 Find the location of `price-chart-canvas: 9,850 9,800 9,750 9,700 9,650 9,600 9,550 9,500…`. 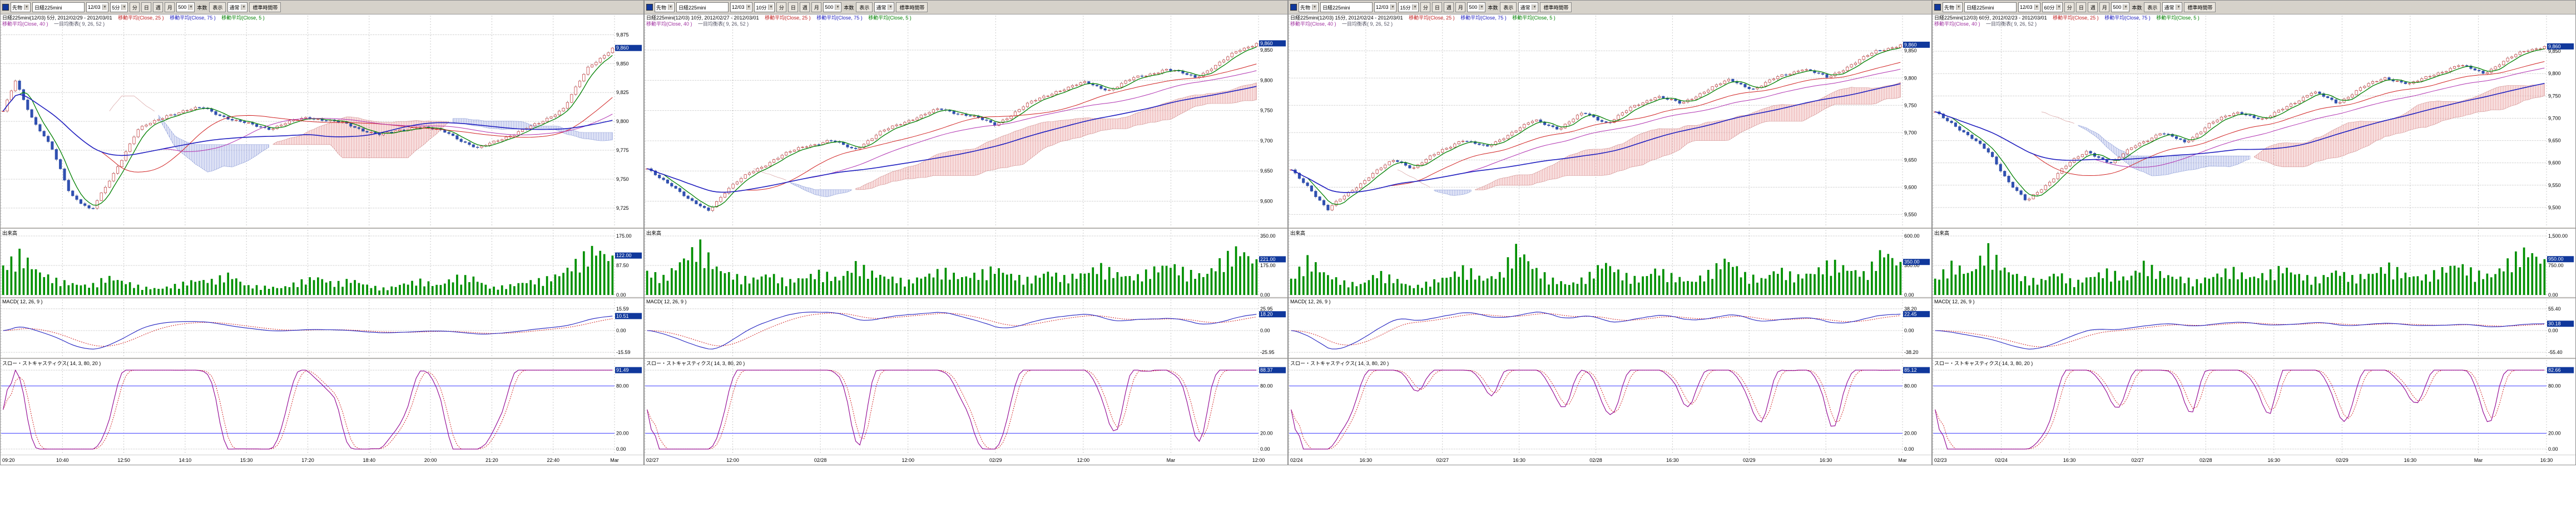

price-chart-canvas: 9,850 9,800 9,750 9,700 9,650 9,600 9,550 9,500… is located at coordinates (2254, 120).